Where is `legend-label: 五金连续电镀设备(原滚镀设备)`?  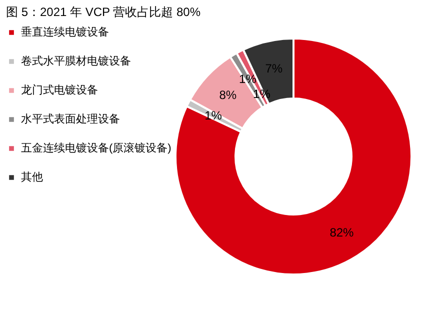
legend-label: 五金连续电镀设备(原滚镀设备) is located at coordinates (96, 148).